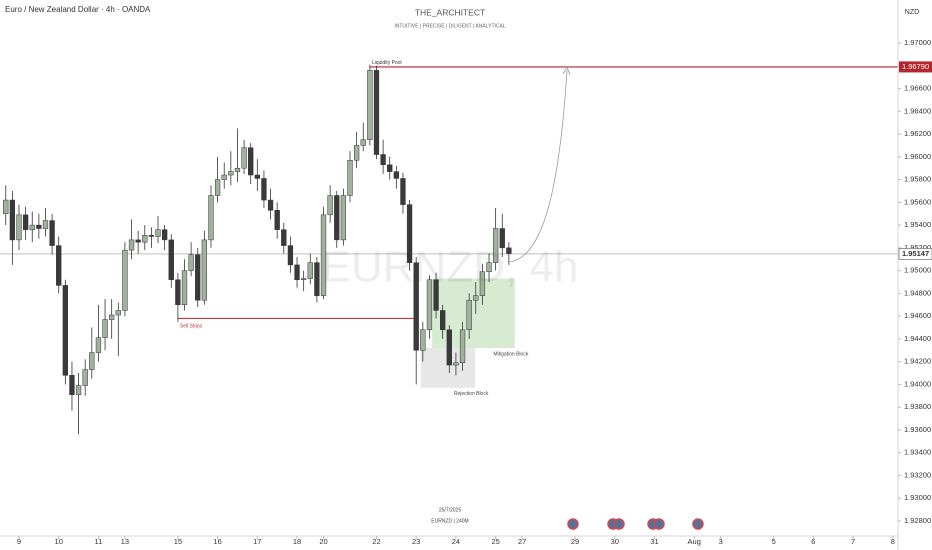  I want to click on y-tick-label: 1.95800, so click(917, 179).